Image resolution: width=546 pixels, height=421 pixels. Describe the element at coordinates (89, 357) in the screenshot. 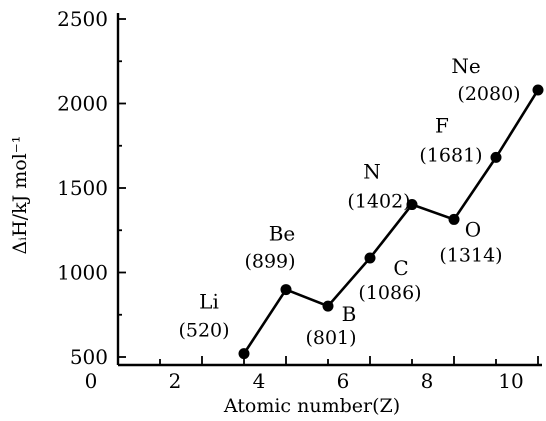

I see `y-tick-label: 500` at that location.